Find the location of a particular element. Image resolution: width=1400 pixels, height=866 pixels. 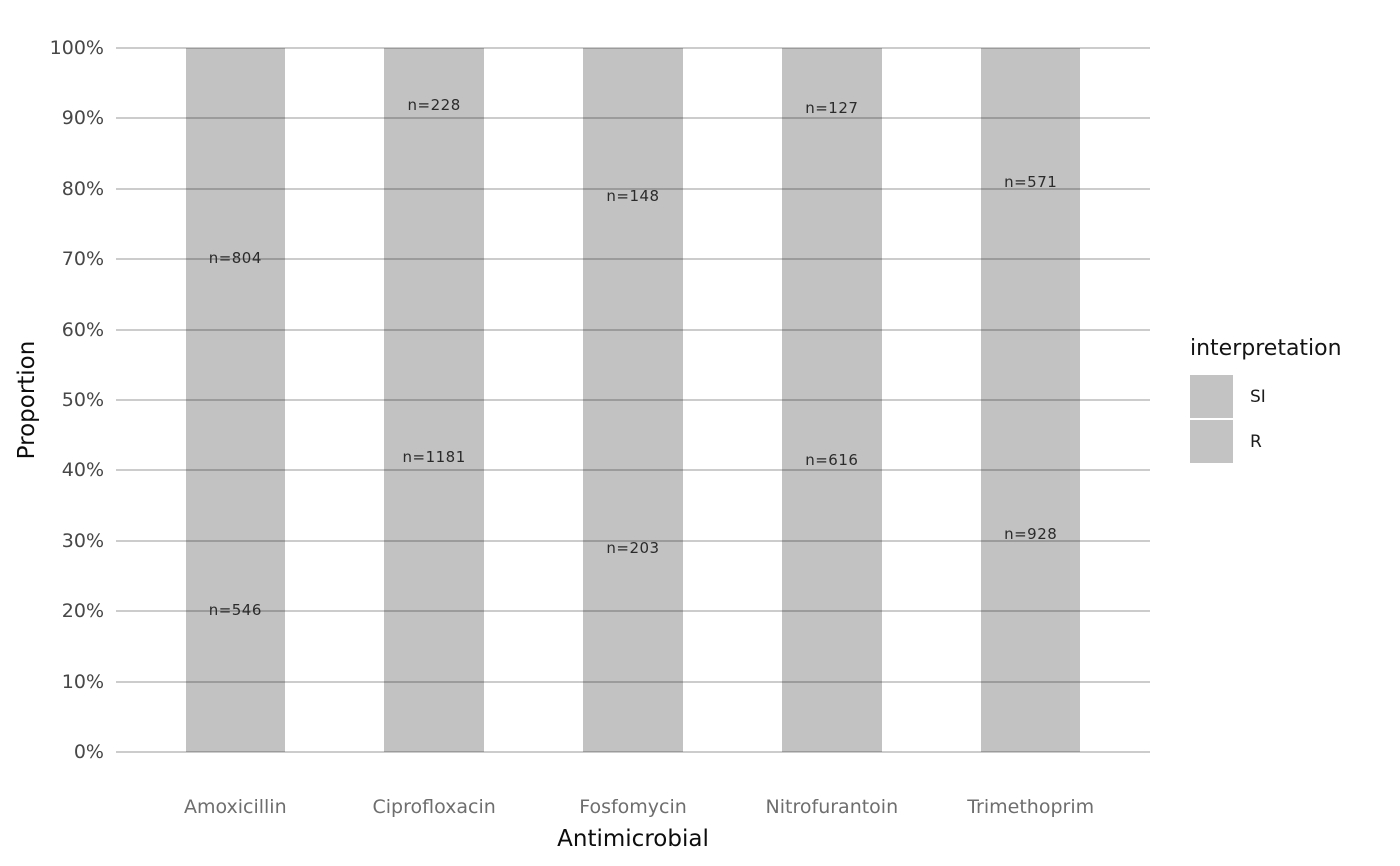

y-tick-label-20%: 20% is located at coordinates (82, 611).